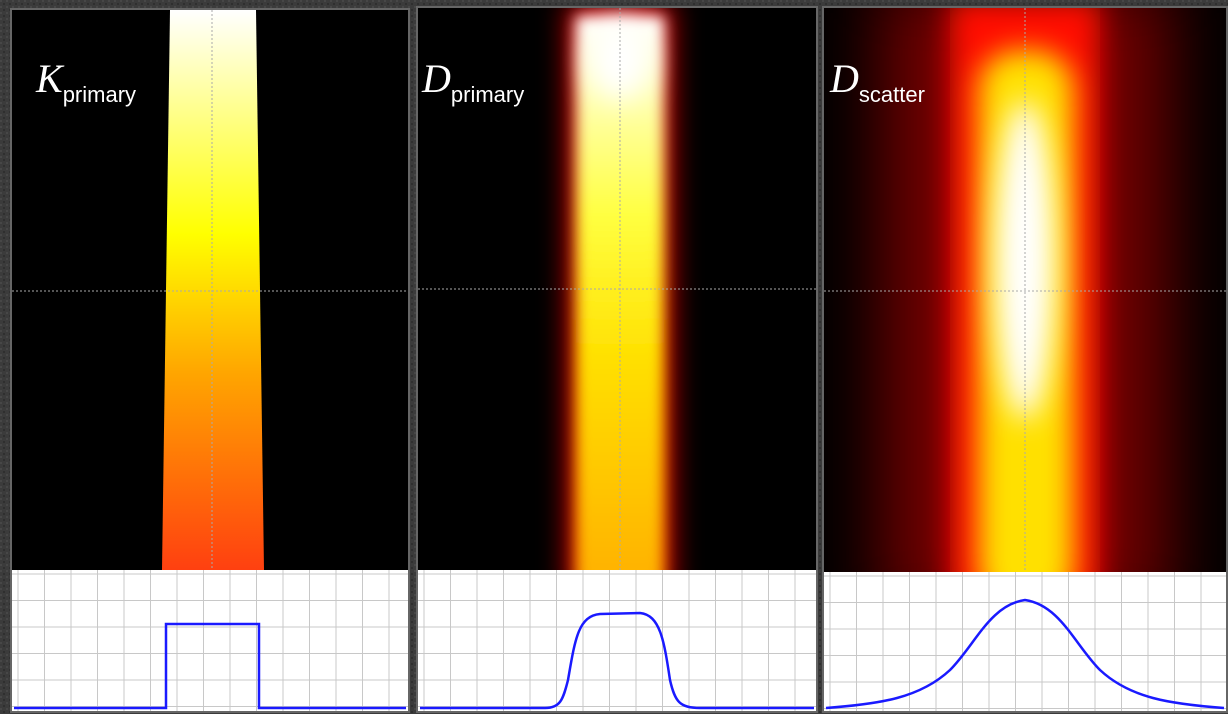 The width and height of the screenshot is (1228, 714). I want to click on label-symbol: K, so click(50, 78).